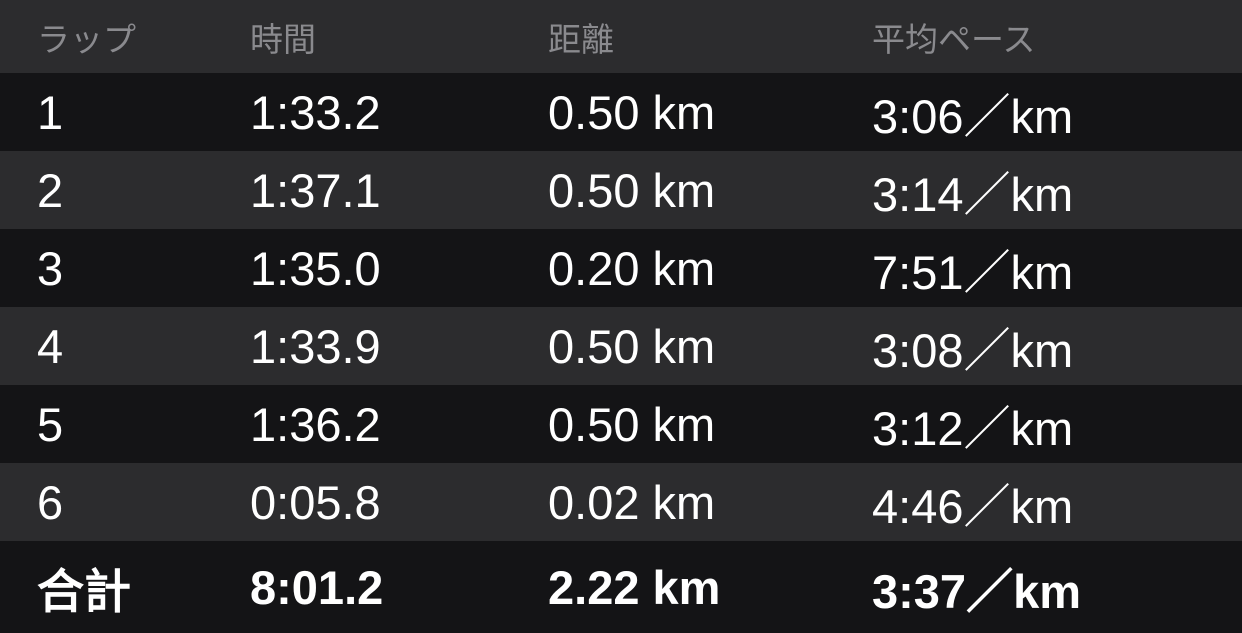  What do you see at coordinates (50, 424) in the screenshot?
I see `lap-cell: 5` at bounding box center [50, 424].